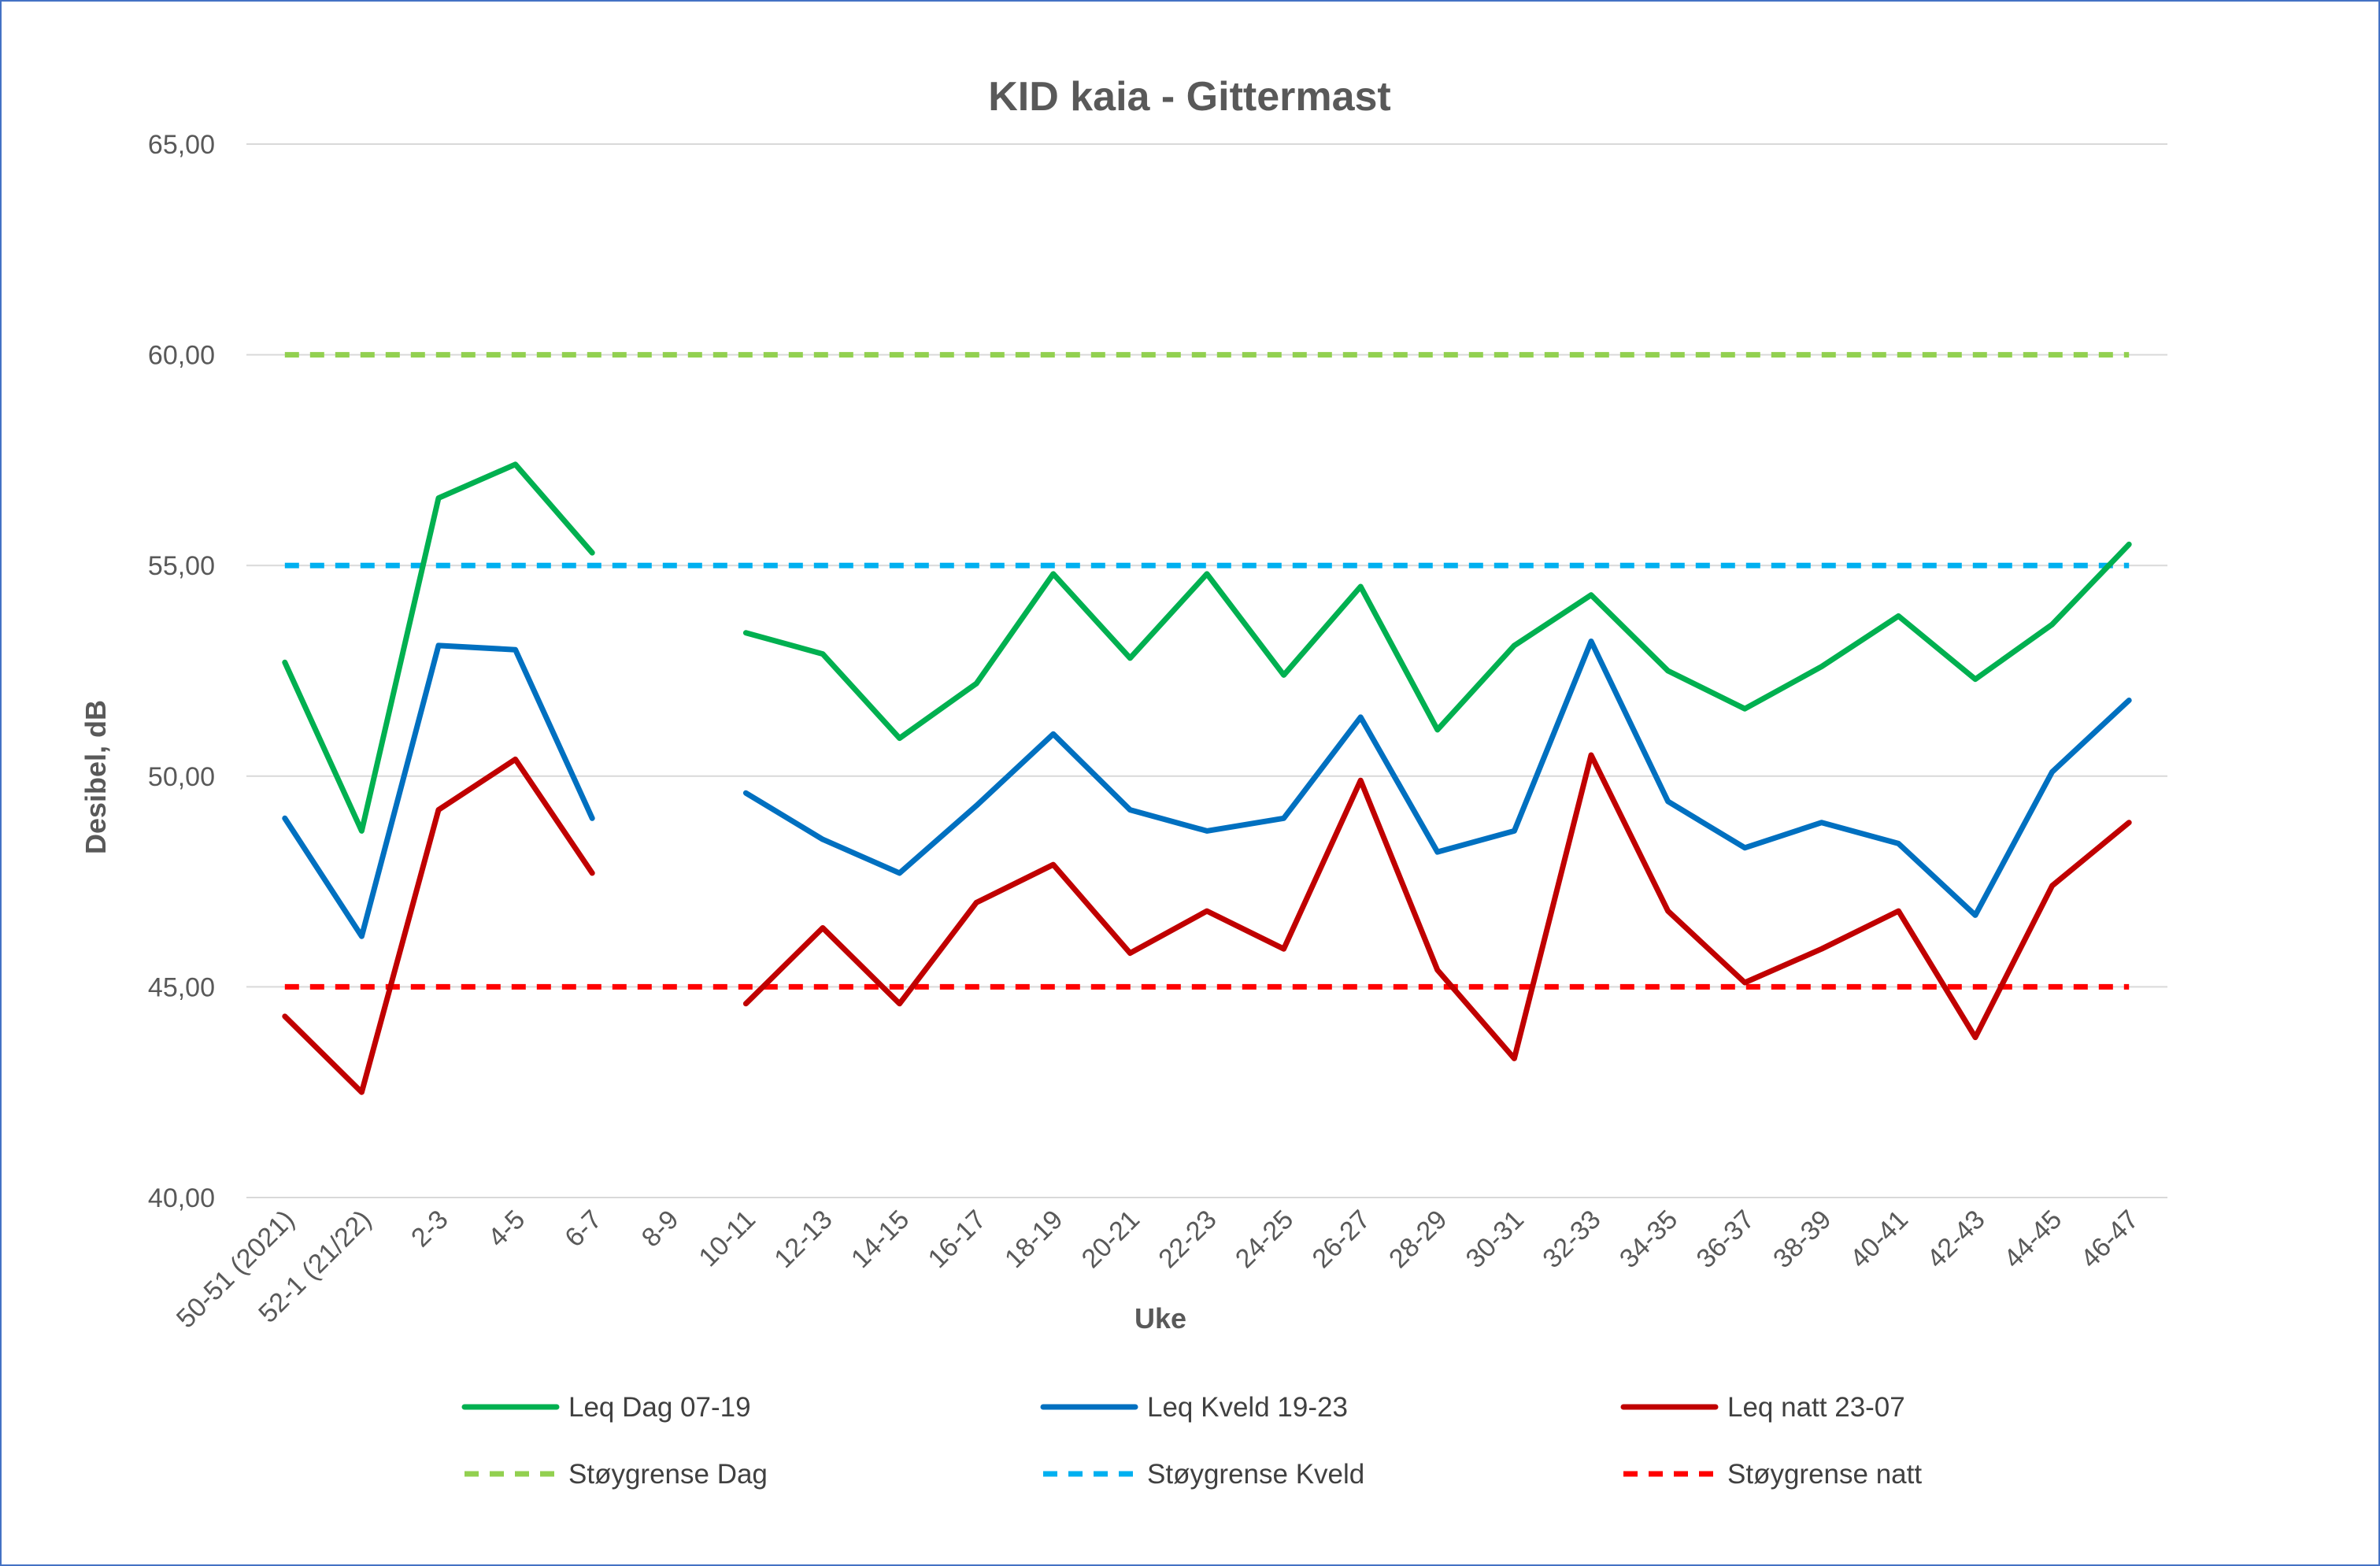 Image resolution: width=2380 pixels, height=1566 pixels. What do you see at coordinates (1816, 1407) in the screenshot?
I see `legend-label: Leq natt 23-07` at bounding box center [1816, 1407].